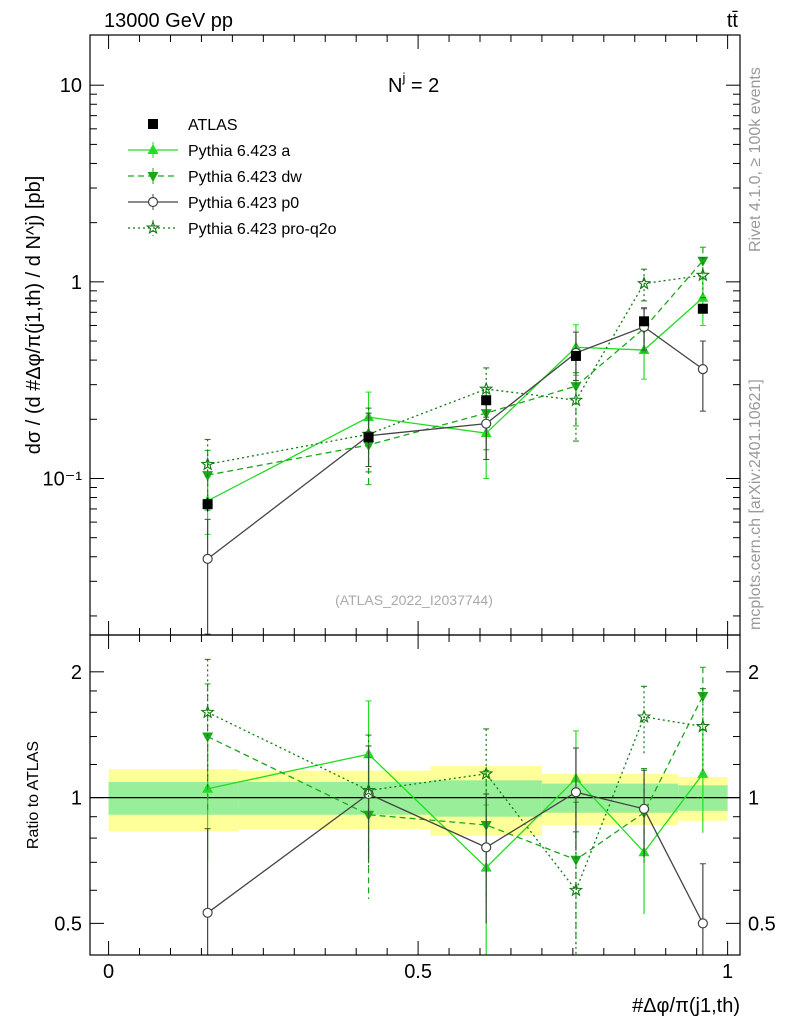 The image size is (786, 1024). What do you see at coordinates (733, 21) in the screenshot?
I see `process-label: tt̄` at bounding box center [733, 21].